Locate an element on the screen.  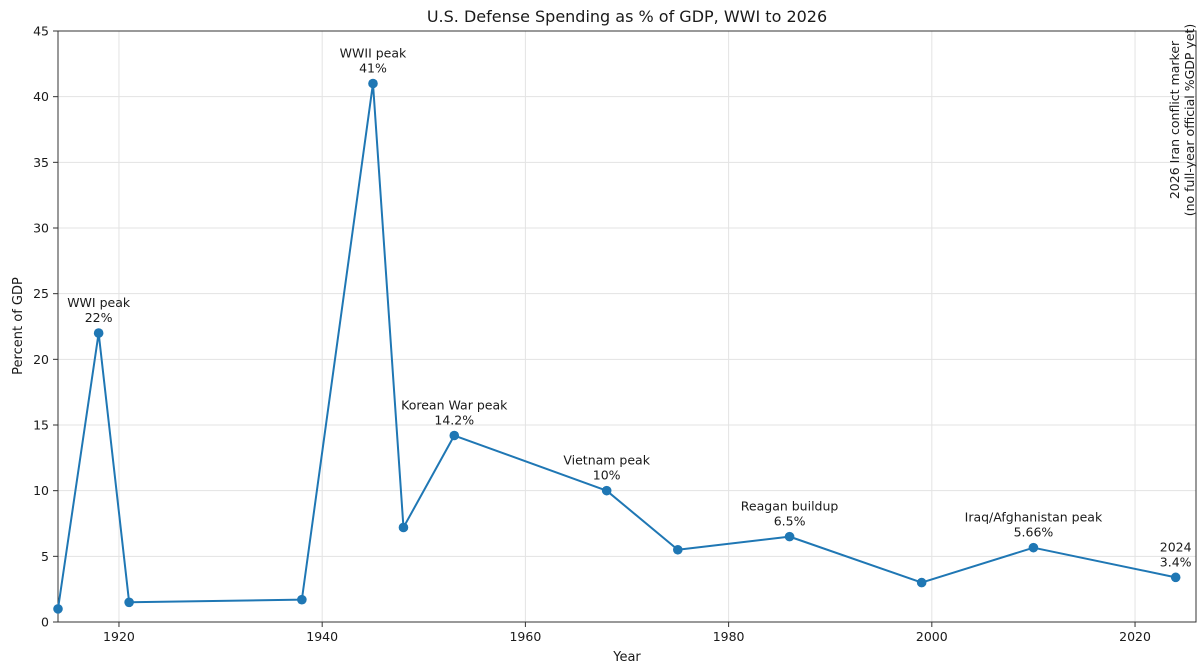
annotation-line: 14.2% is located at coordinates (454, 420).